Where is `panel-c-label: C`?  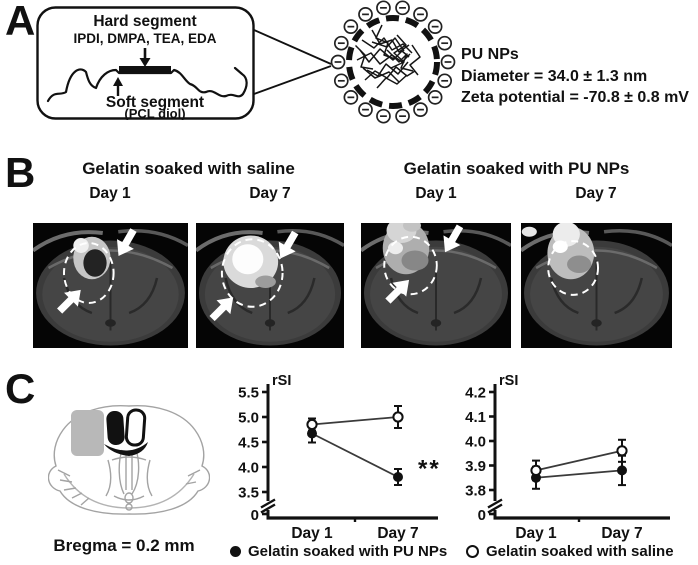 panel-c-label: C is located at coordinates (20, 388).